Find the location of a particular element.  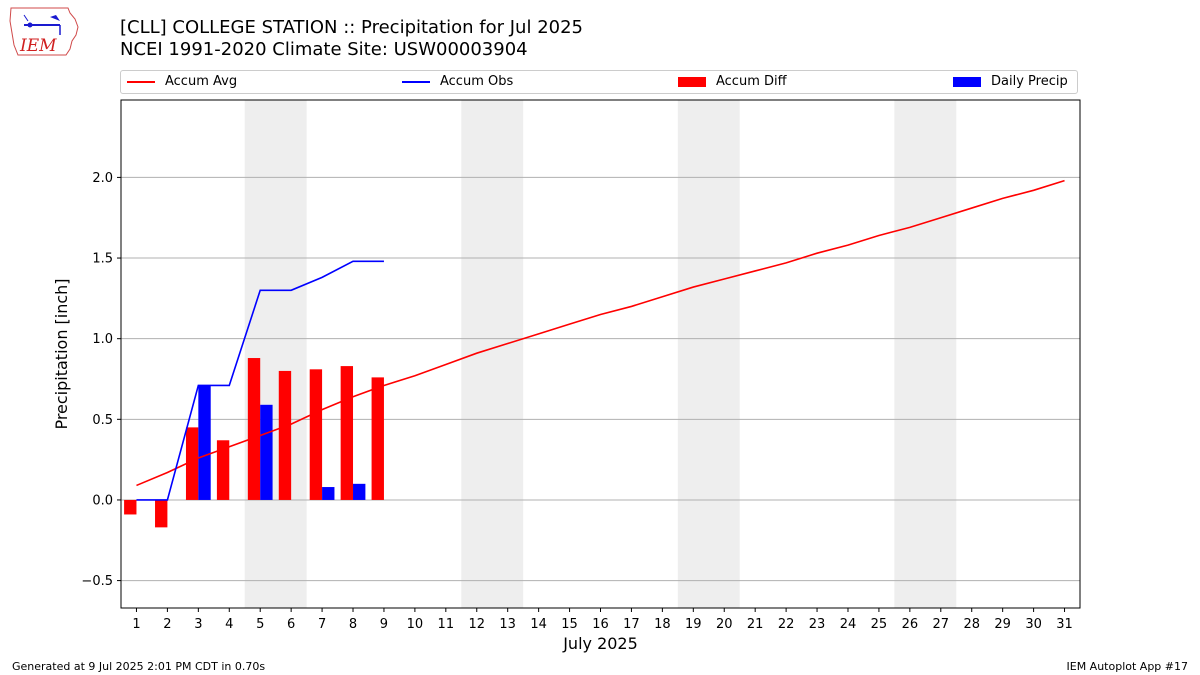

x-tick-label-19: 19 is located at coordinates (693, 624).